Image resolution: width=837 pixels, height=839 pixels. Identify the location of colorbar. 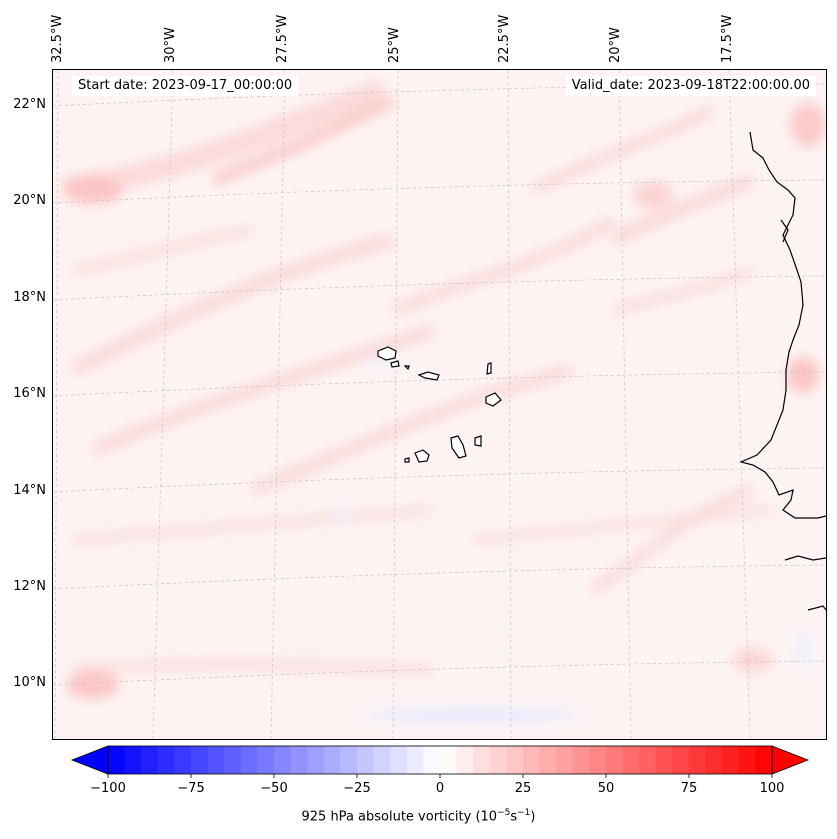
(440, 761).